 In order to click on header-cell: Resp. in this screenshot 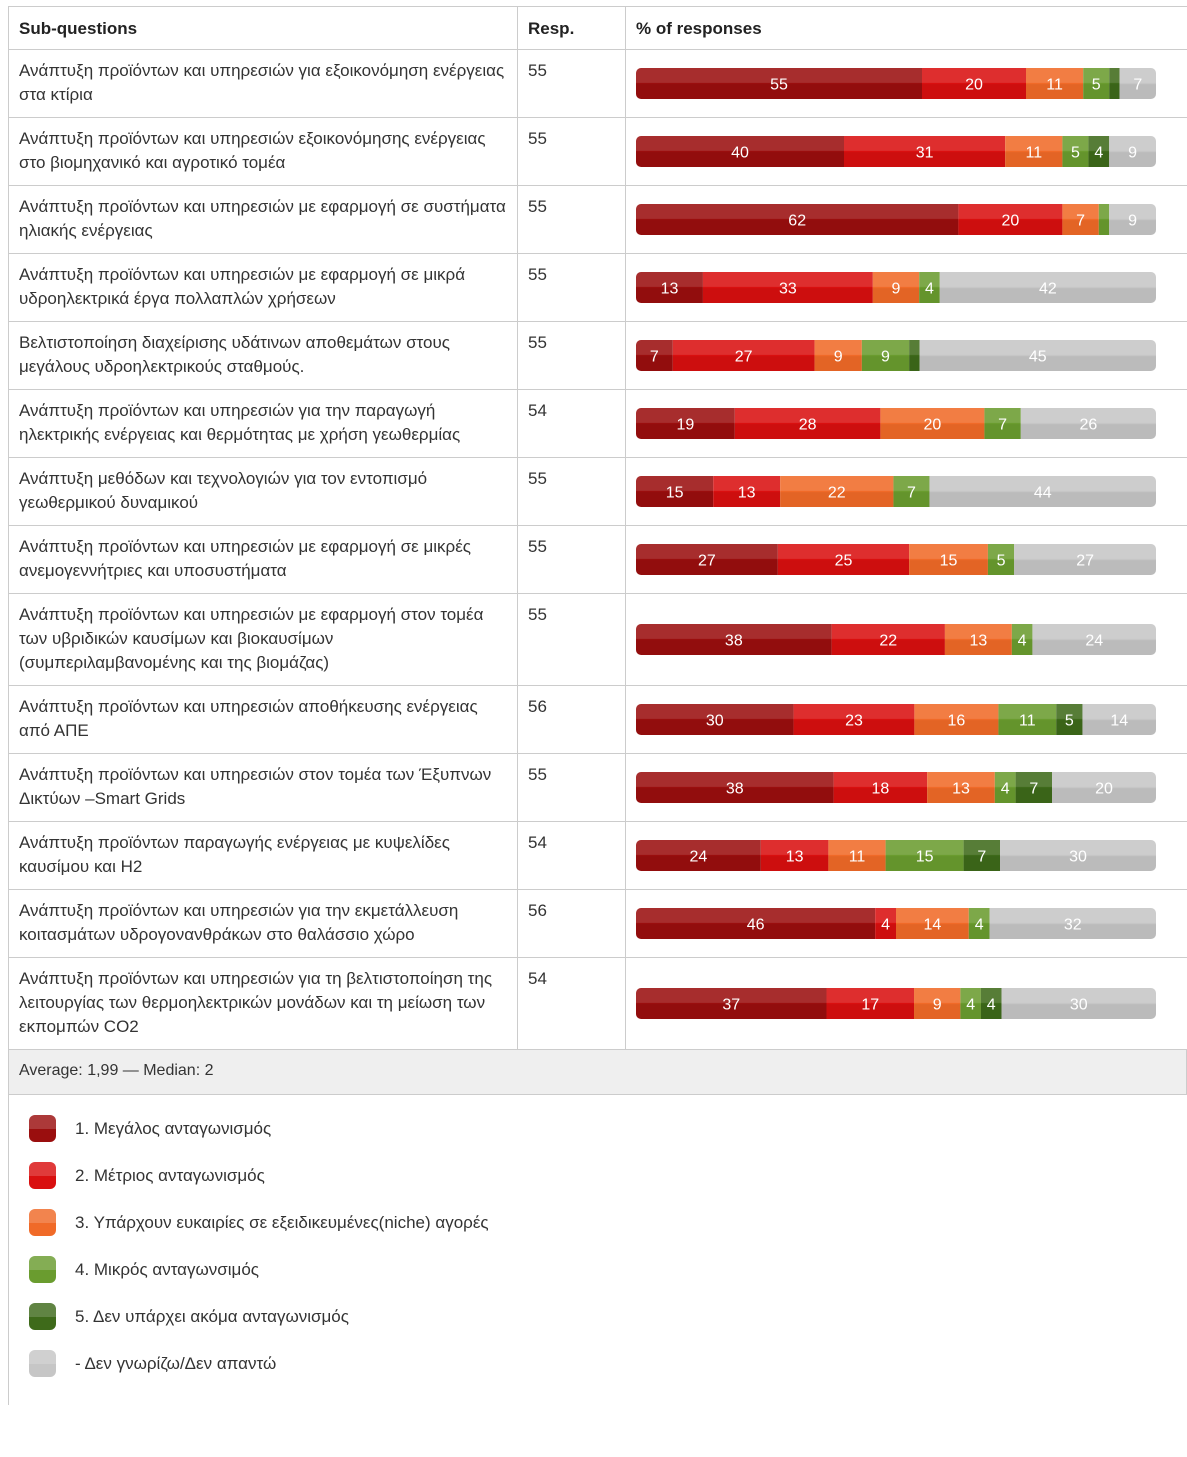, I will do `click(571, 28)`.